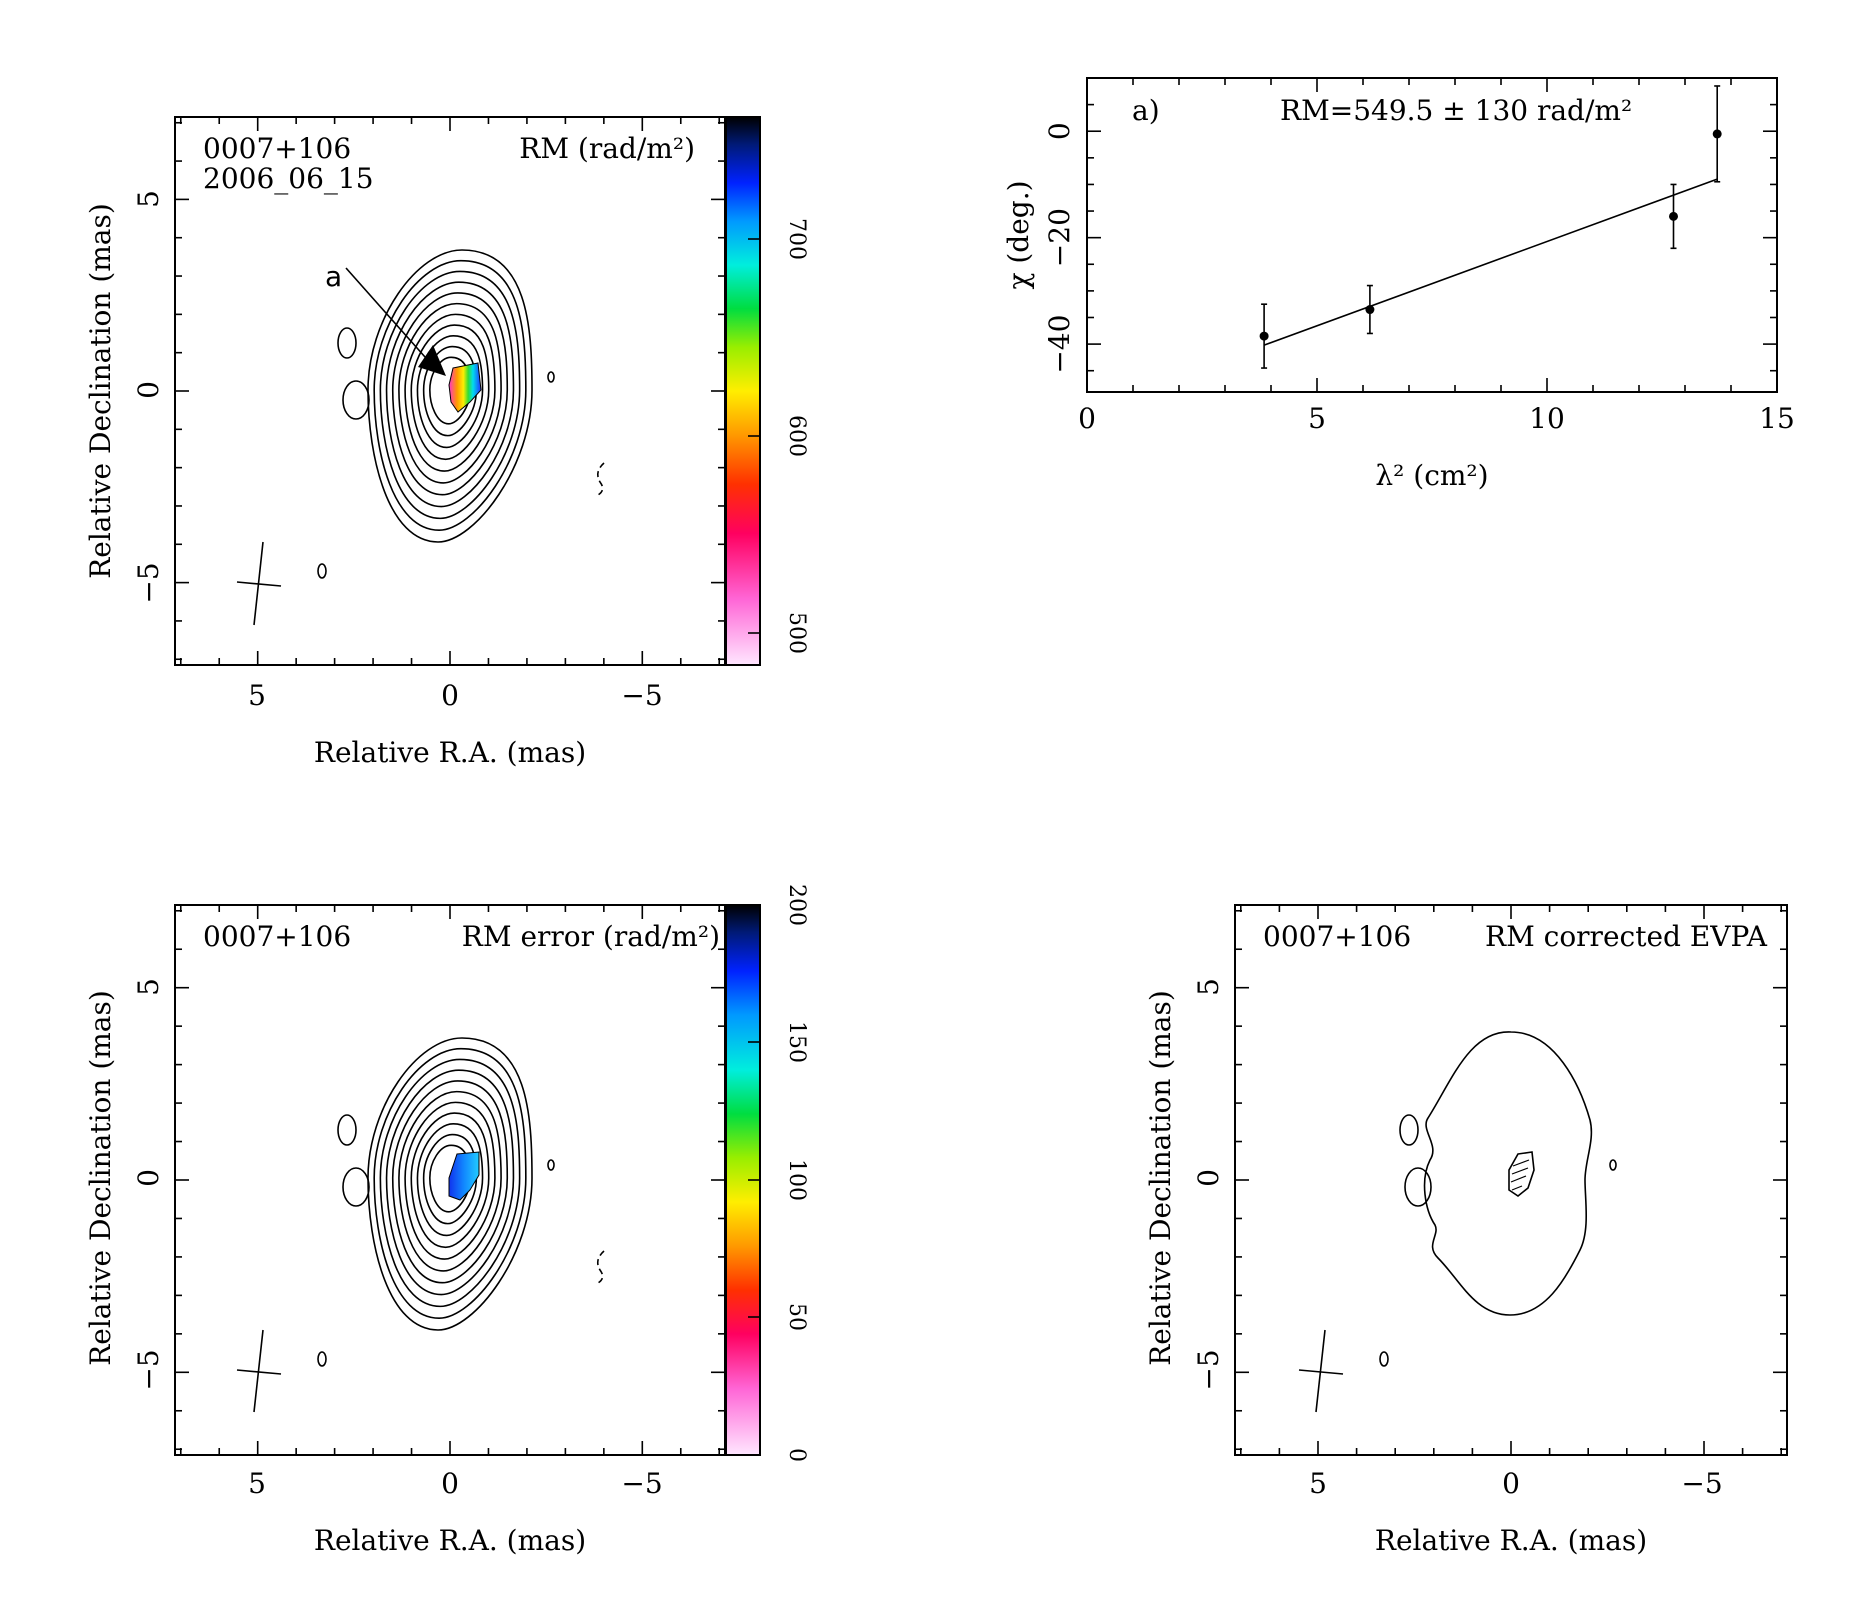  I want to click on marker-arrowhead, so click(432, 360).